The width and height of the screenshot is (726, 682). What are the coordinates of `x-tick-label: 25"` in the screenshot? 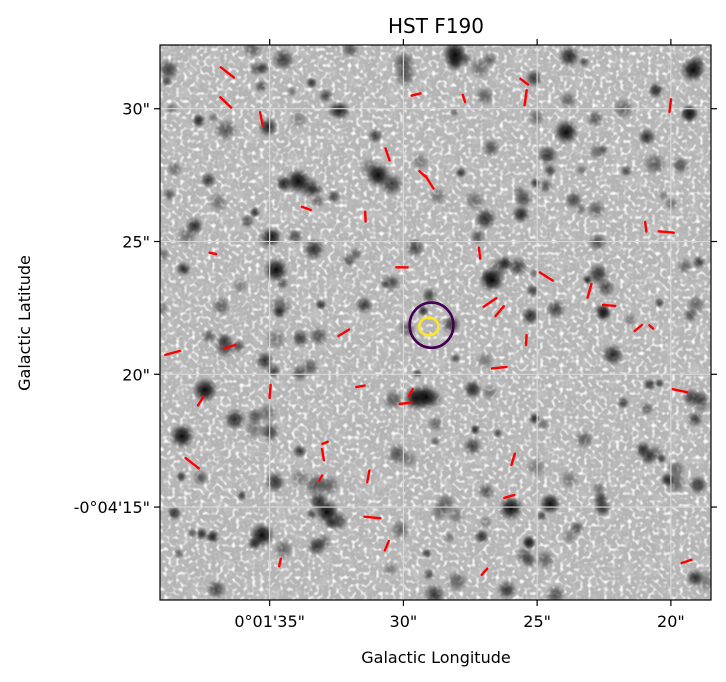 It's located at (537, 621).